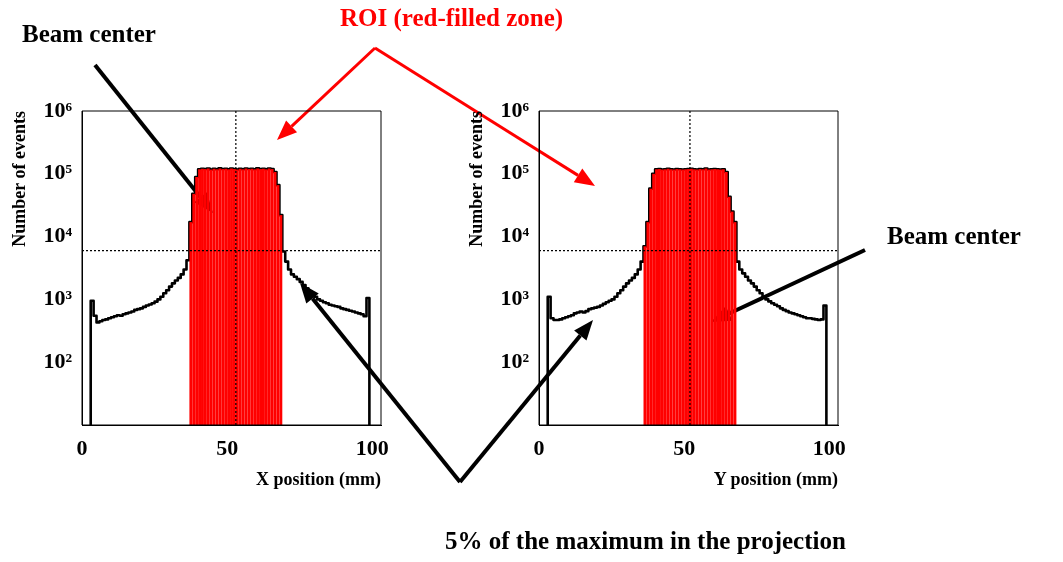 Image resolution: width=1063 pixels, height=562 pixels. Describe the element at coordinates (452, 18) in the screenshot. I see `text: ROI (red-filled zone)` at that location.